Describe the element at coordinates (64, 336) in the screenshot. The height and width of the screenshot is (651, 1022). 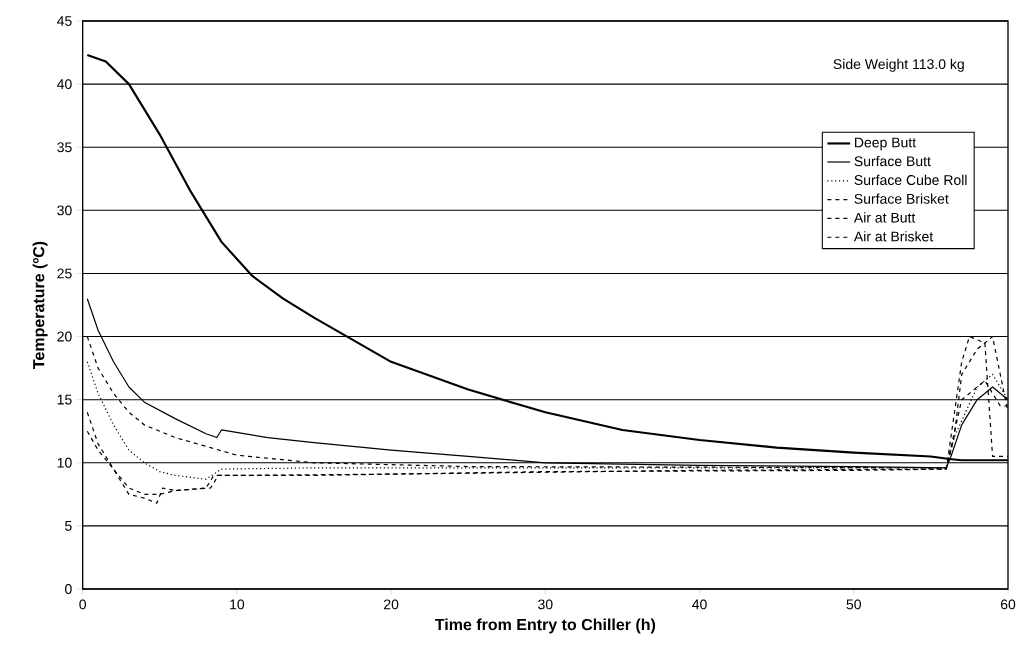
I see `y-tick-label: 20` at that location.